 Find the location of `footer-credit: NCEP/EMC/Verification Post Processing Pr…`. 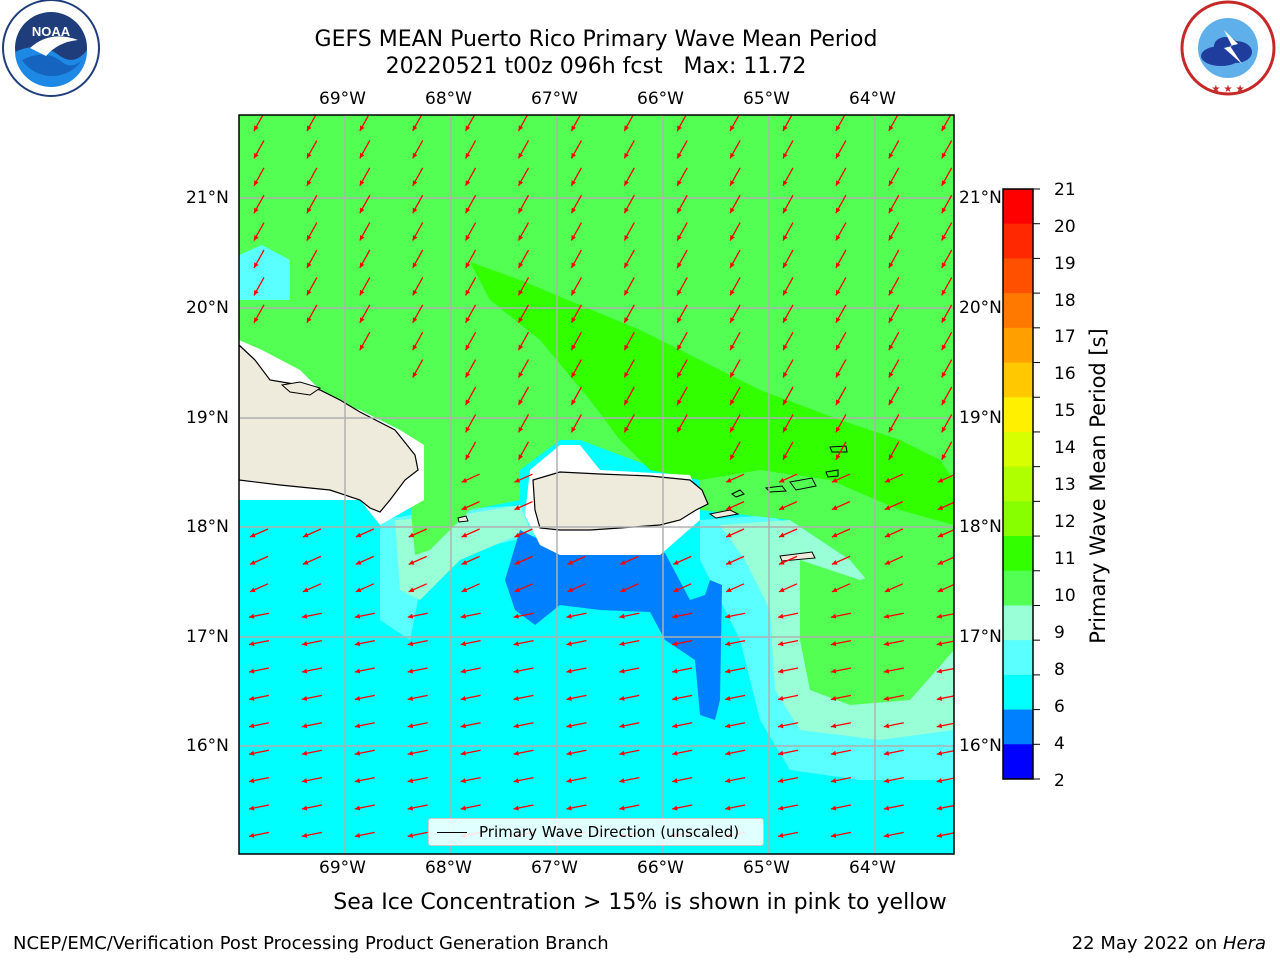

footer-credit: NCEP/EMC/Verification Post Processing Pr… is located at coordinates (311, 943).